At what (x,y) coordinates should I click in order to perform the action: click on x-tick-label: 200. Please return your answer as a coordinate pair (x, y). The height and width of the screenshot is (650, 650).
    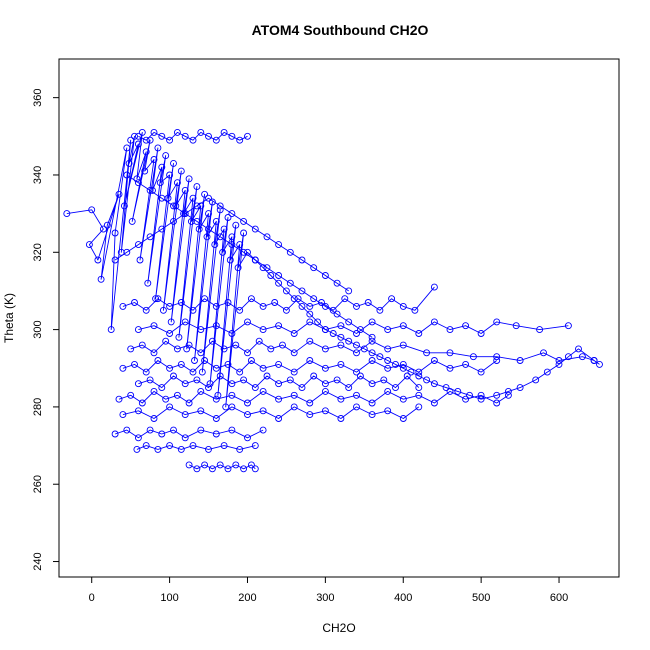
    Looking at the image, I should click on (247, 598).